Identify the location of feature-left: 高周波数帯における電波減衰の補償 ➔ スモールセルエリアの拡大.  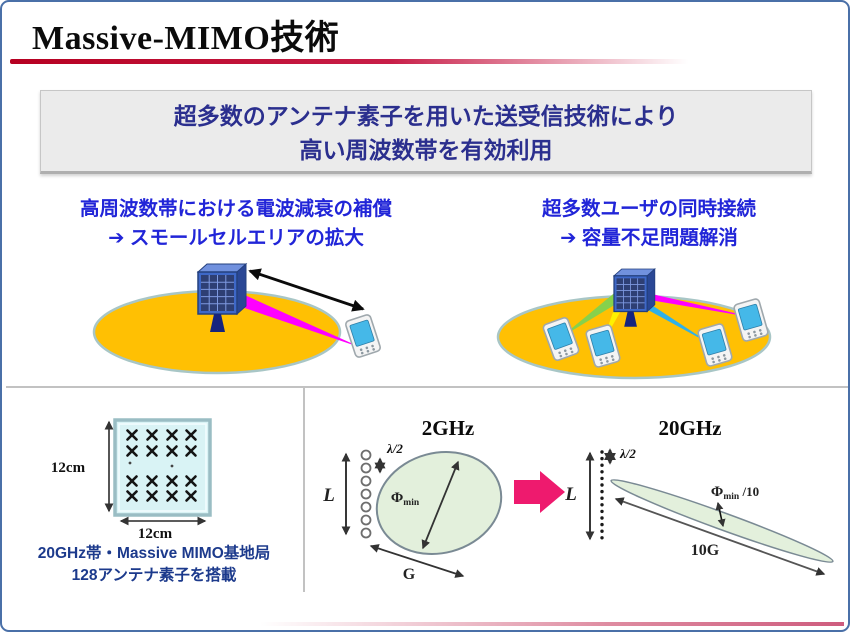
(236, 224).